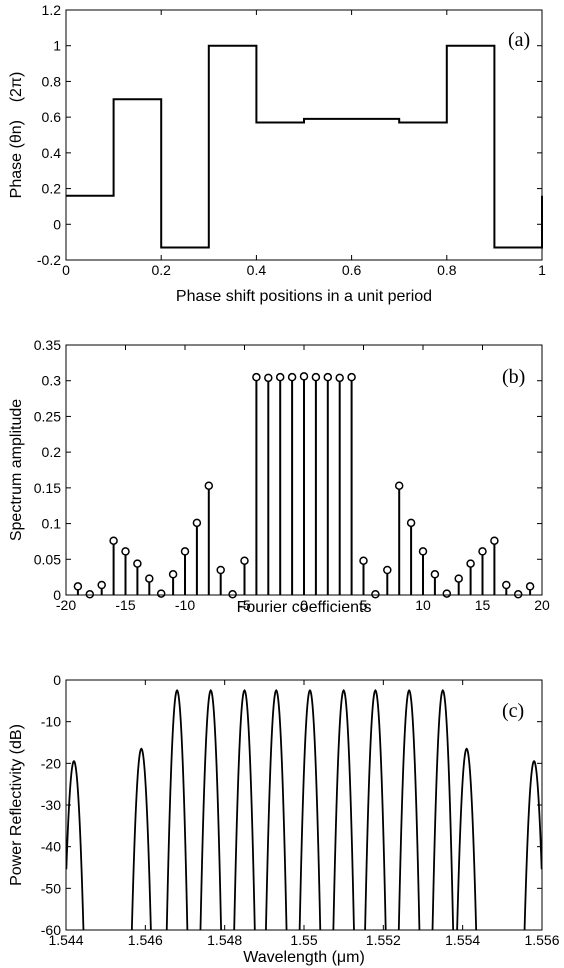  I want to click on panel-c-x-axis-label: Wavelength (μm), so click(304, 957).